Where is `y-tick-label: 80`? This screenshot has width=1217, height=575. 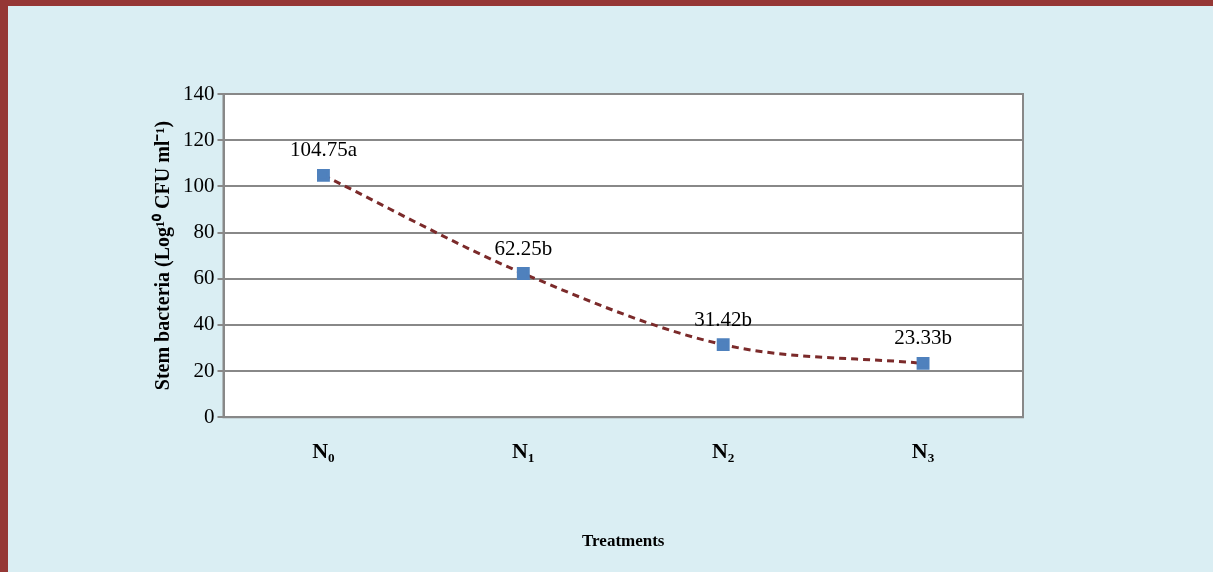
y-tick-label: 80 is located at coordinates (204, 231).